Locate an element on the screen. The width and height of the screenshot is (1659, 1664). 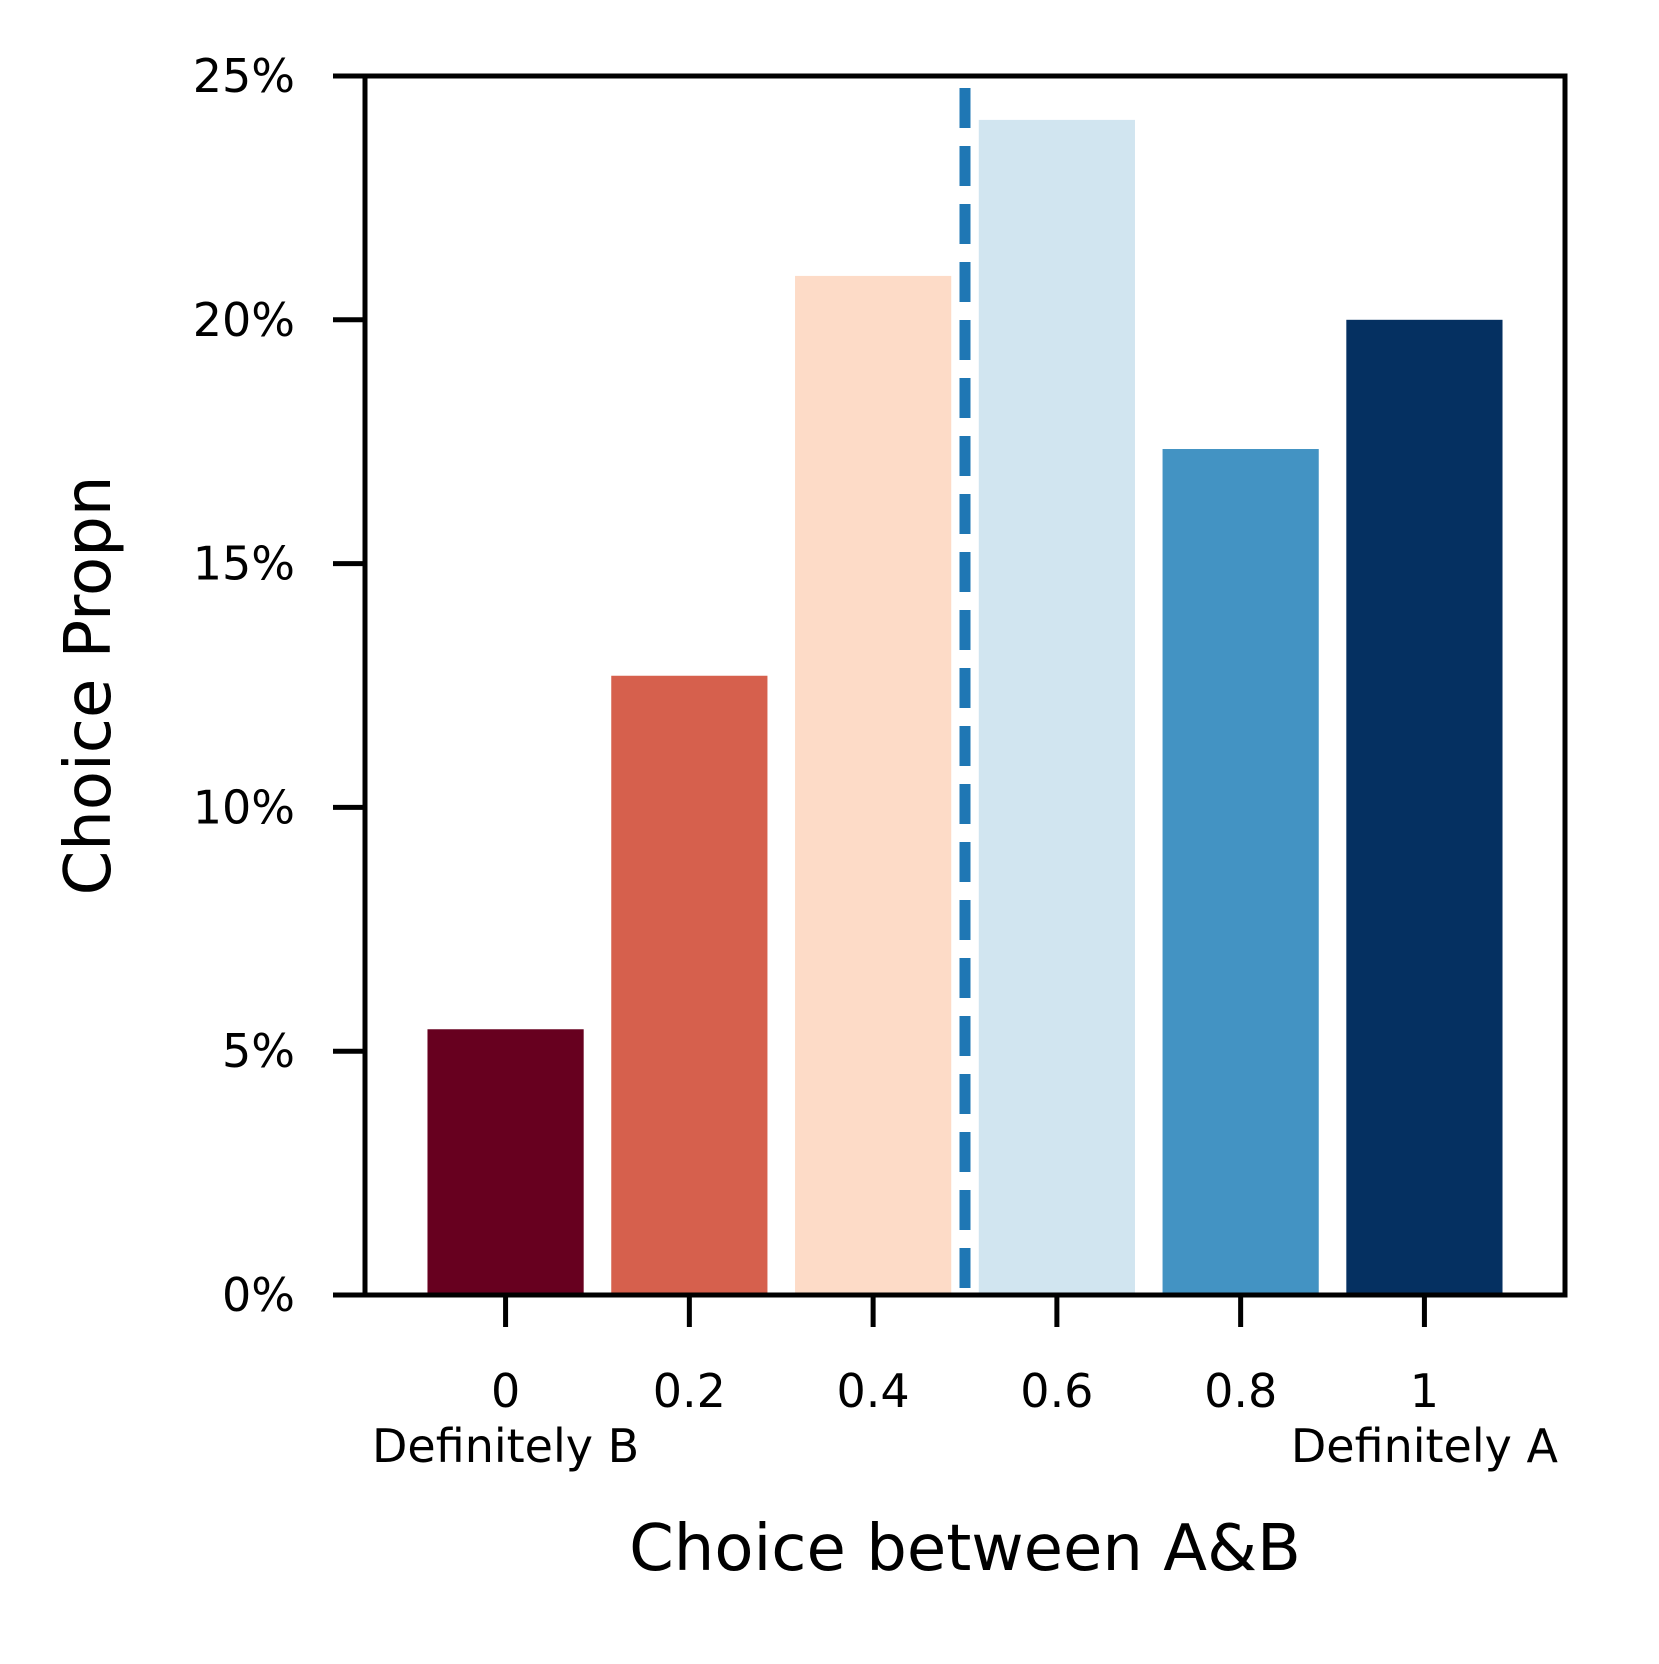
y-axis-title: Choice Propn is located at coordinates (89, 686).